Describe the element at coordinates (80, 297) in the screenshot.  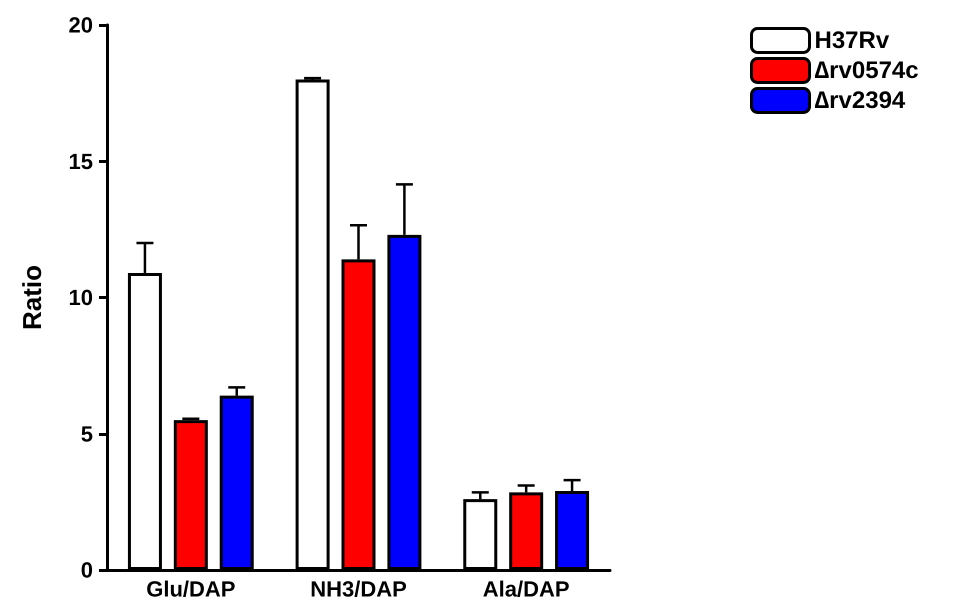
I see `y-tick-label: 10` at that location.